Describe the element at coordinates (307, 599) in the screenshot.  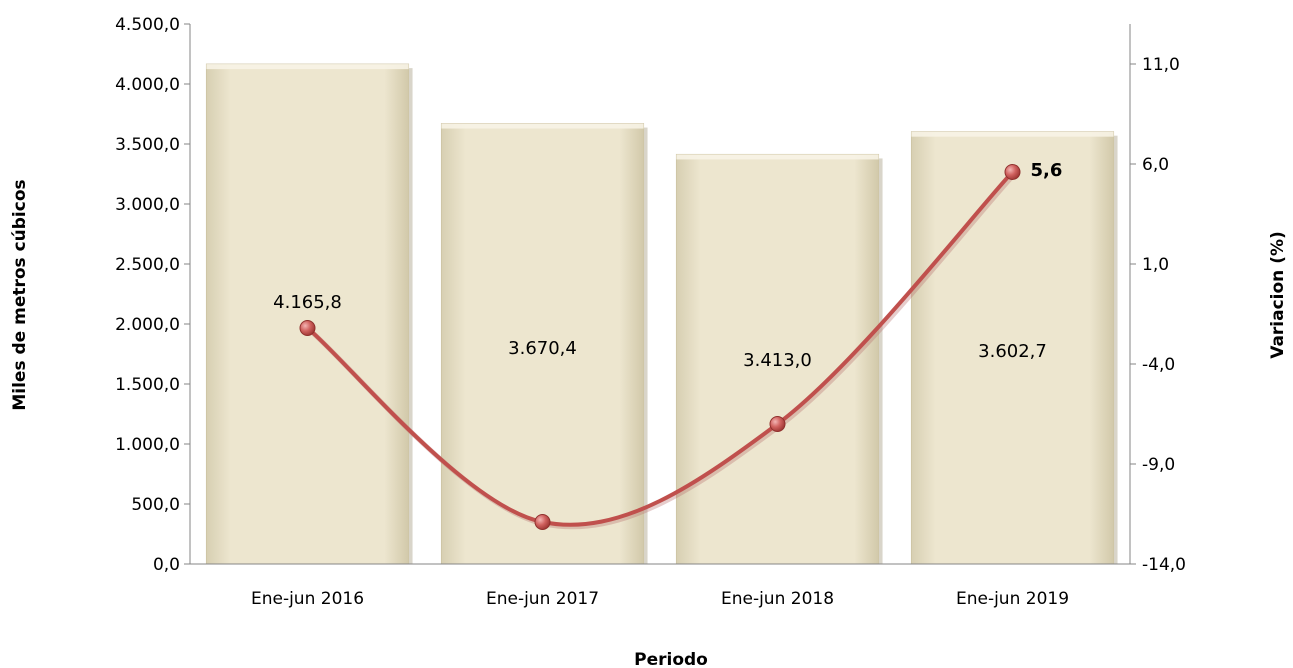
I see `x-tick-label: Ene-jun 2016` at that location.